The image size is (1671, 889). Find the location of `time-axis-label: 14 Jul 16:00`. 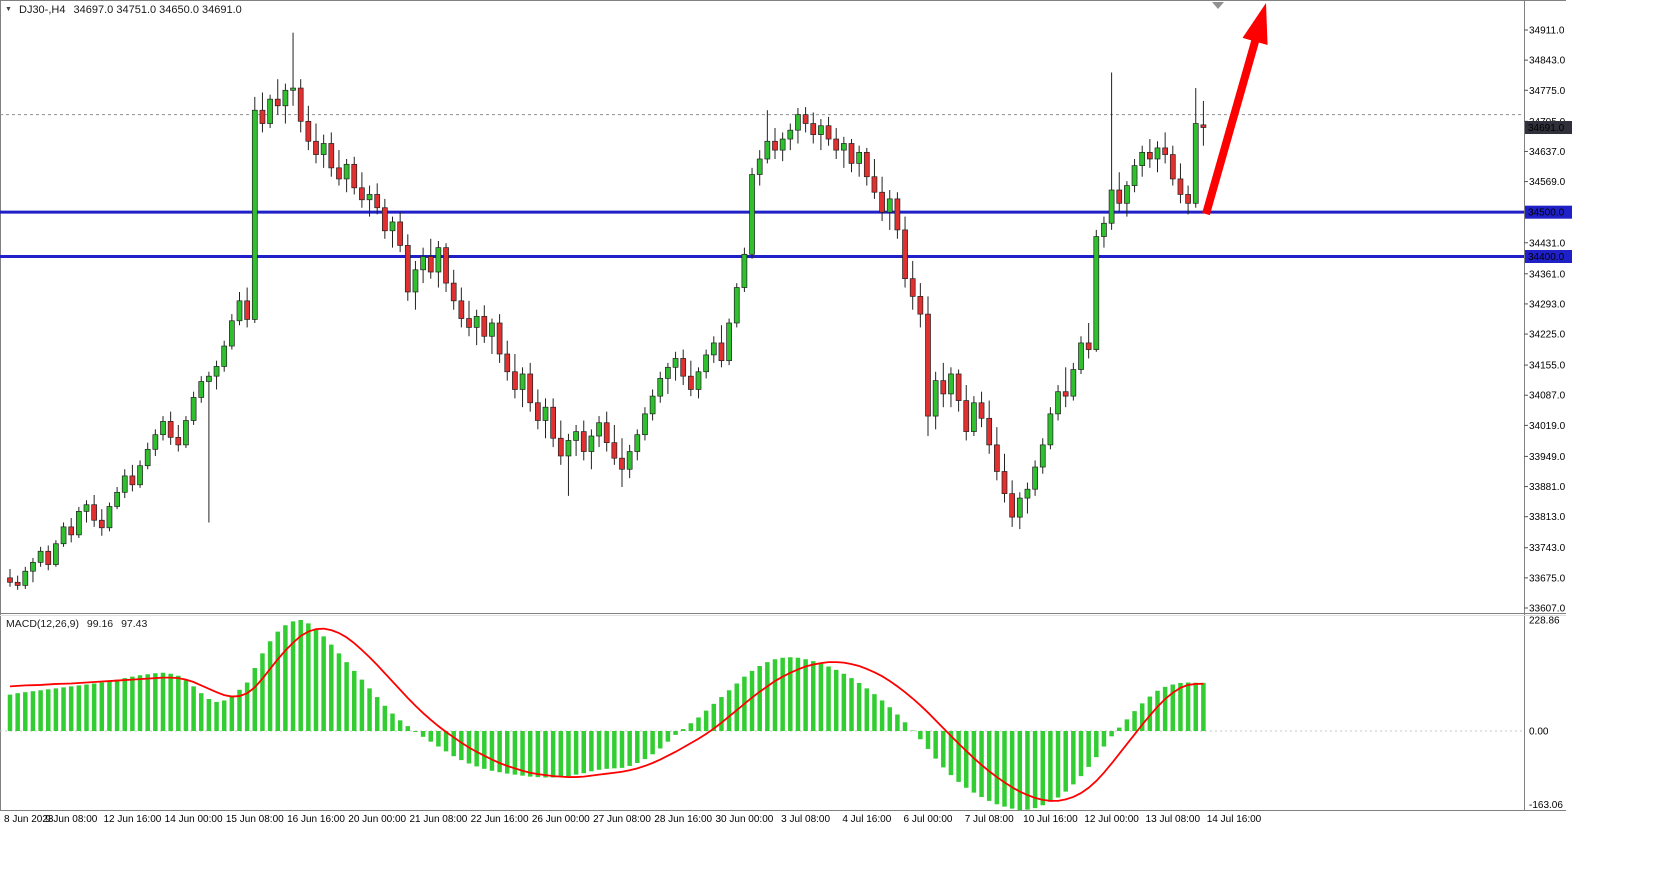

time-axis-label: 14 Jul 16:00 is located at coordinates (1234, 819).